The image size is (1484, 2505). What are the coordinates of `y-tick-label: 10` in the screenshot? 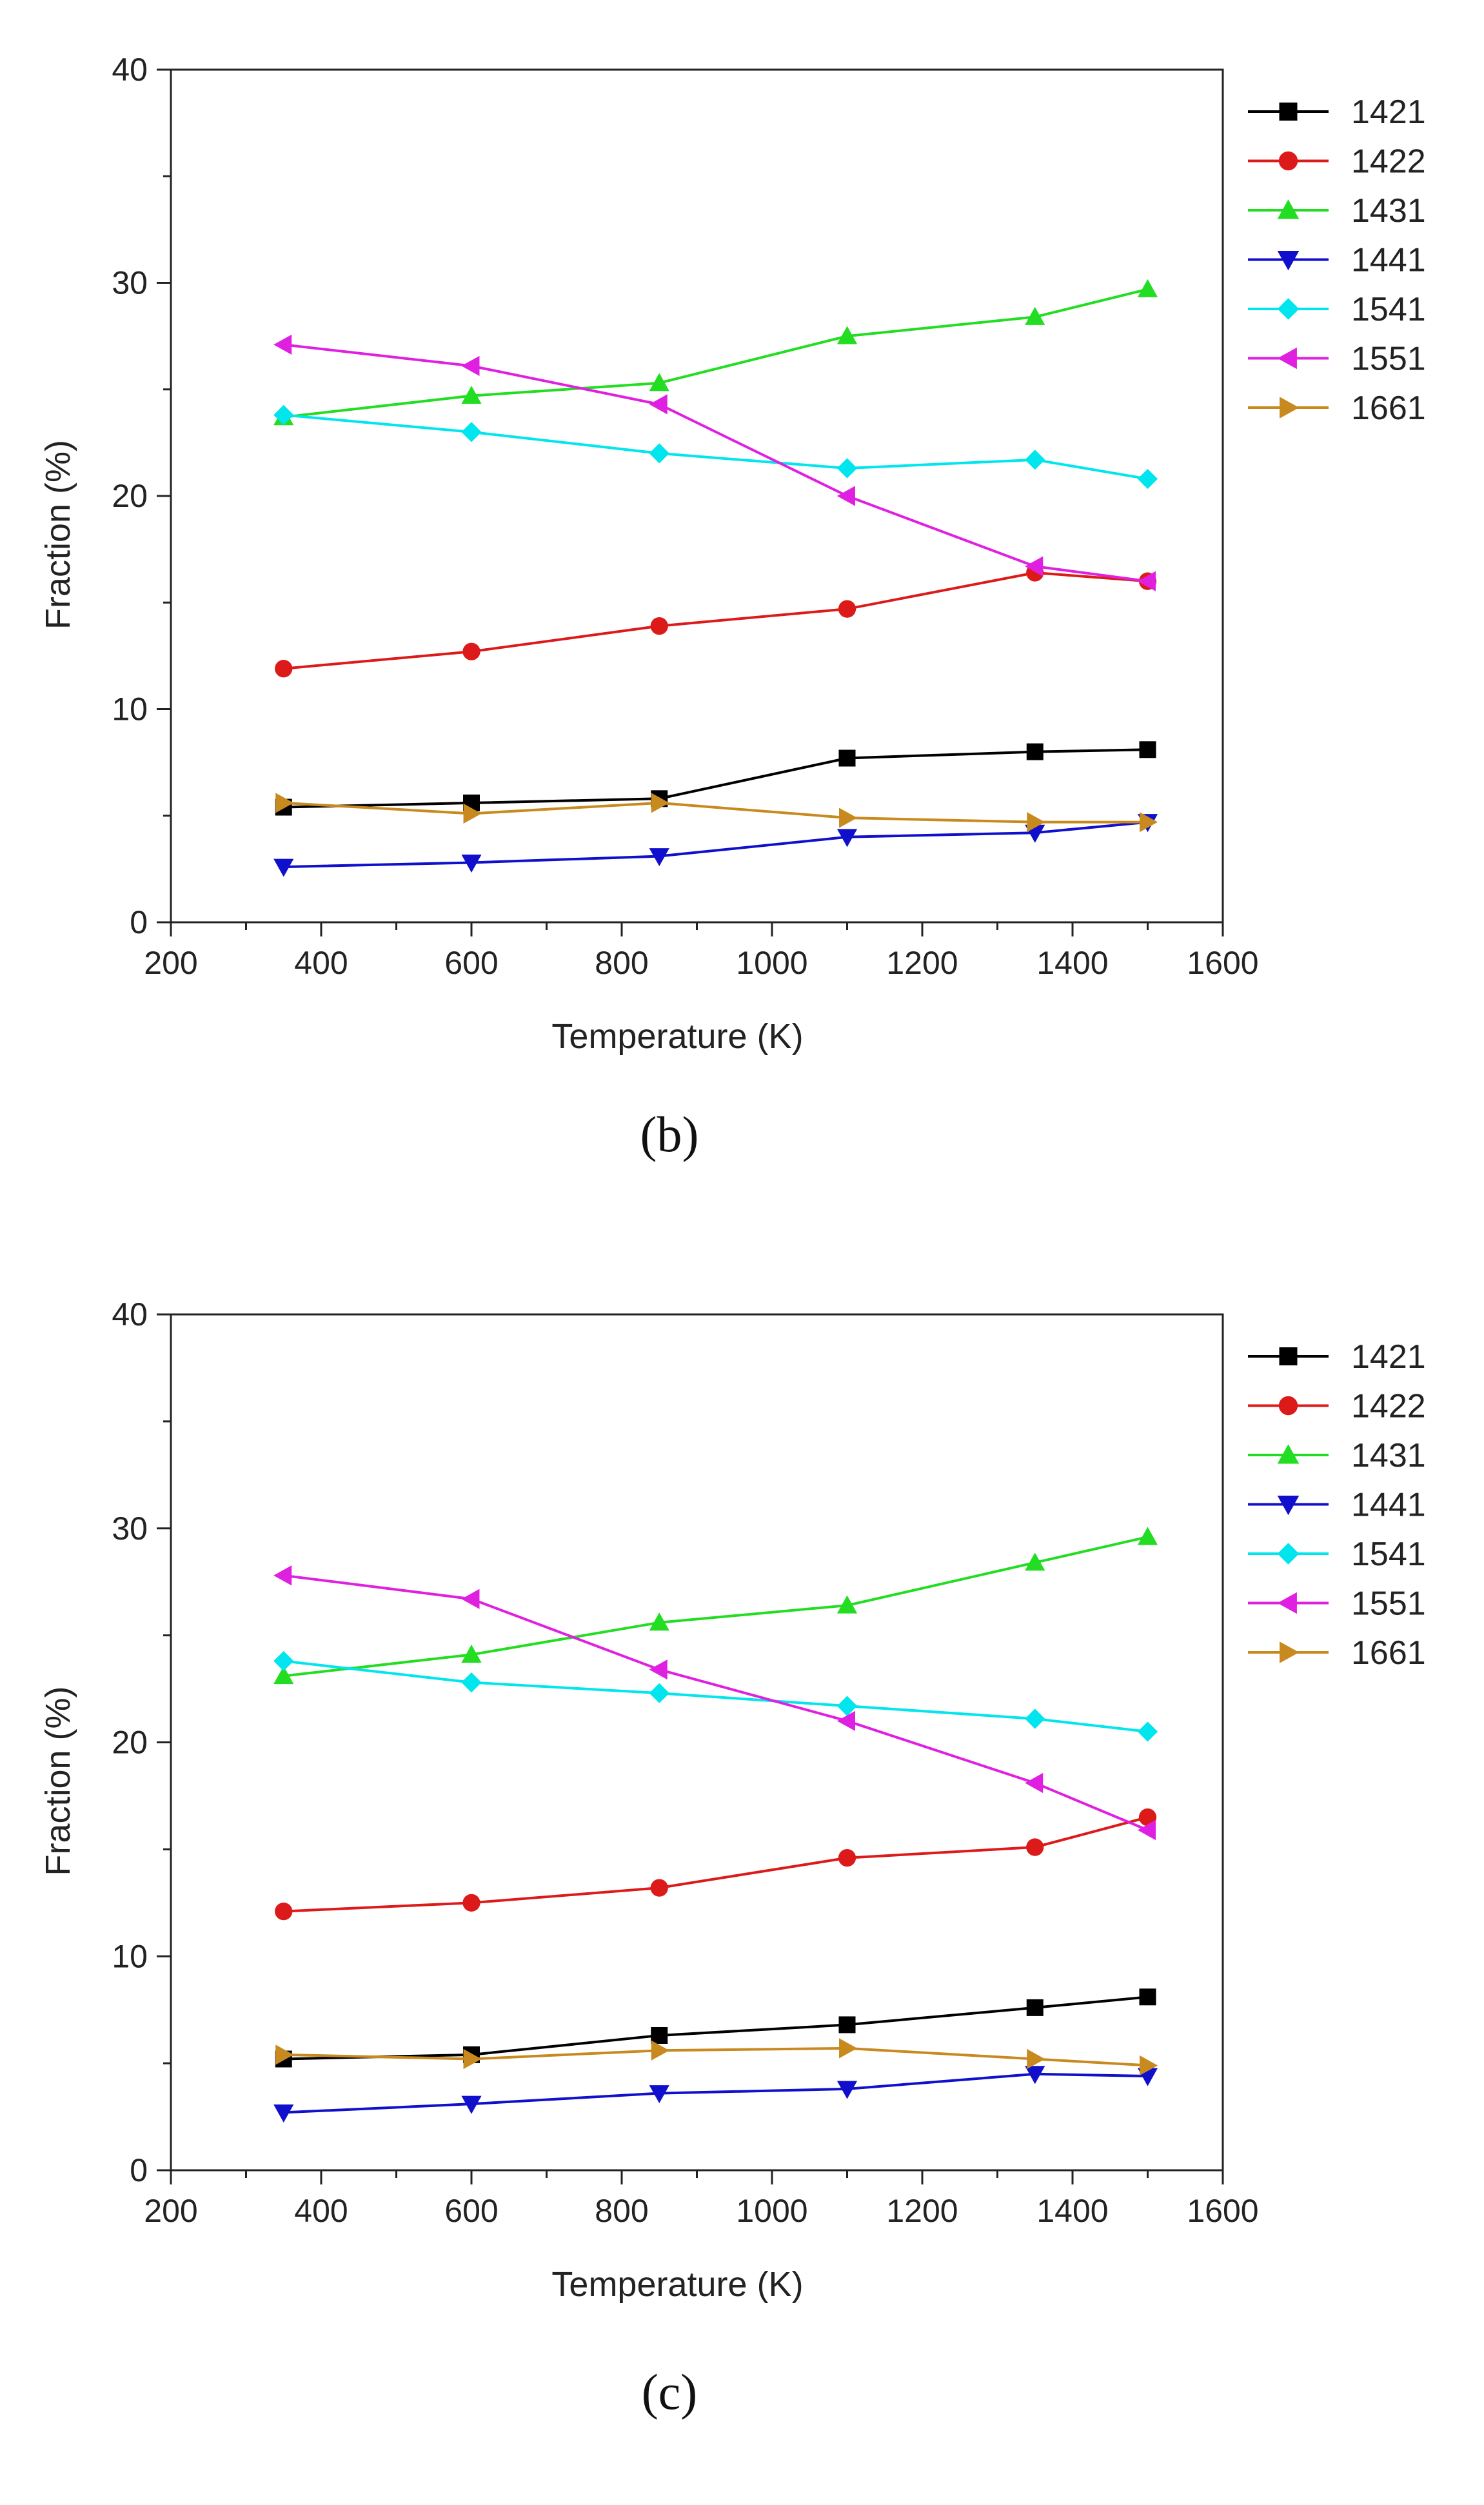 It's located at (130, 1956).